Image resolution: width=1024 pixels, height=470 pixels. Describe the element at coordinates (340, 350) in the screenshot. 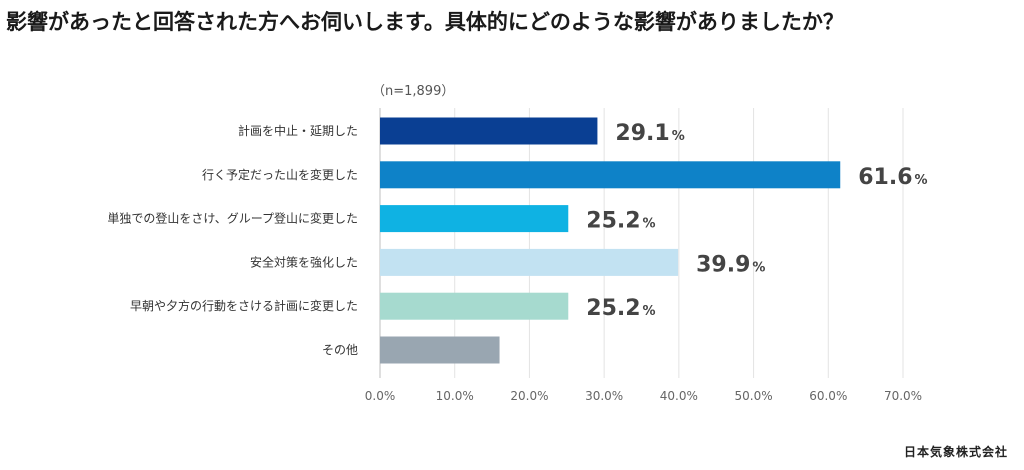

I see `category-label: その他` at that location.